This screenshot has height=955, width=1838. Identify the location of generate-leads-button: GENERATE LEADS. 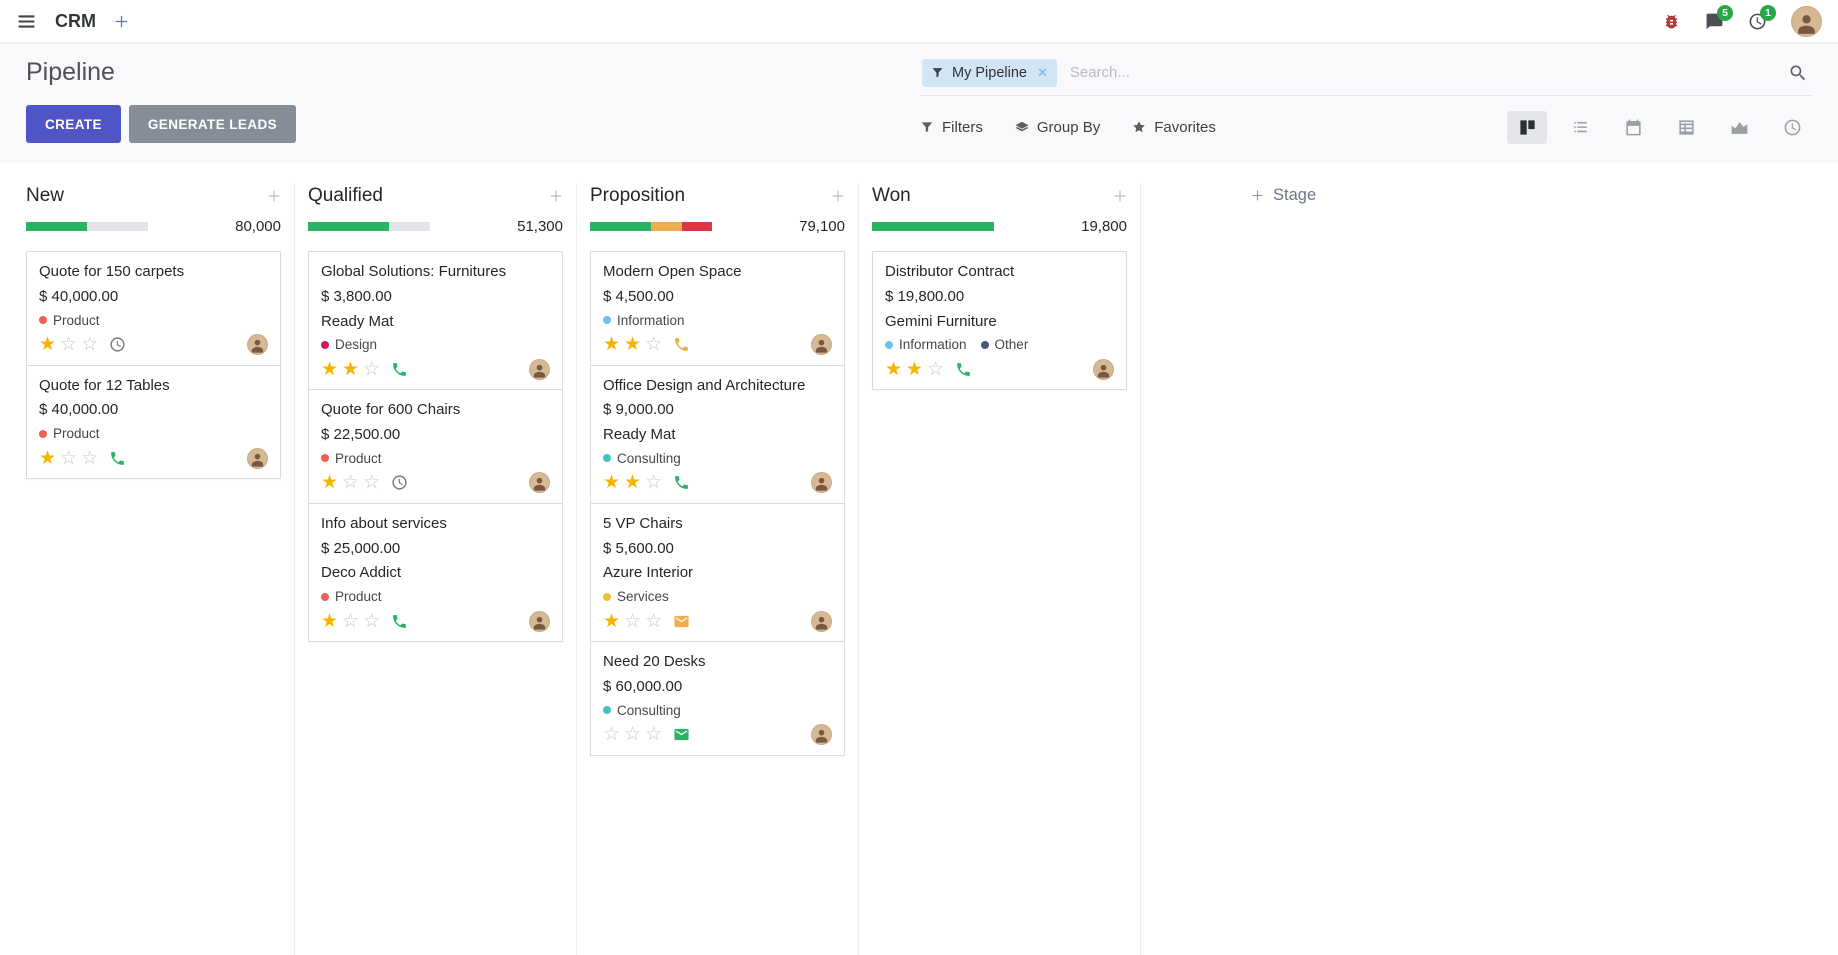
(212, 124).